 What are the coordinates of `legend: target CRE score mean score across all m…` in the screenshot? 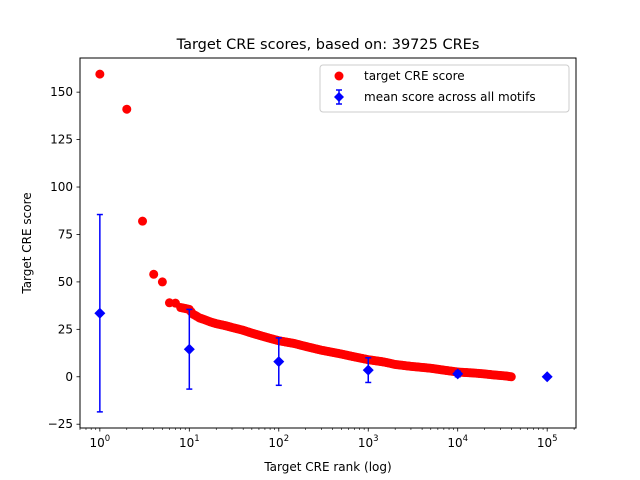 It's located at (444, 88).